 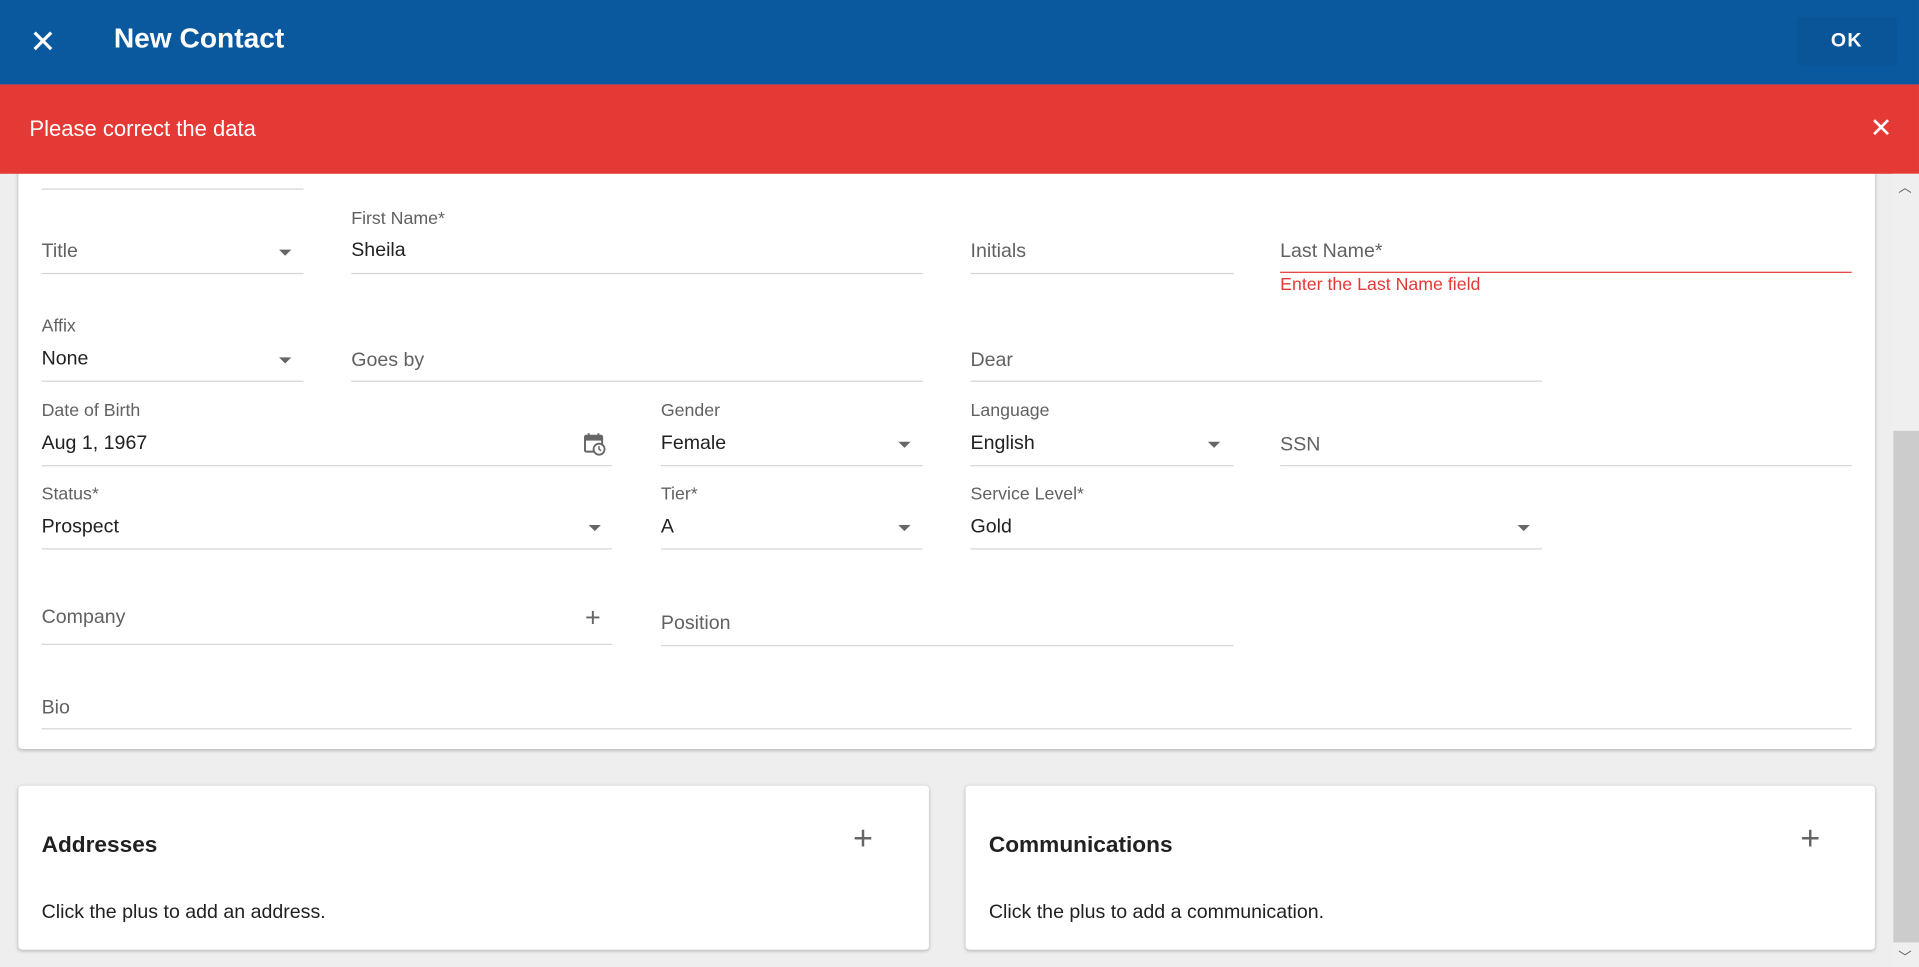 What do you see at coordinates (326, 529) in the screenshot?
I see `status-select: Prospect` at bounding box center [326, 529].